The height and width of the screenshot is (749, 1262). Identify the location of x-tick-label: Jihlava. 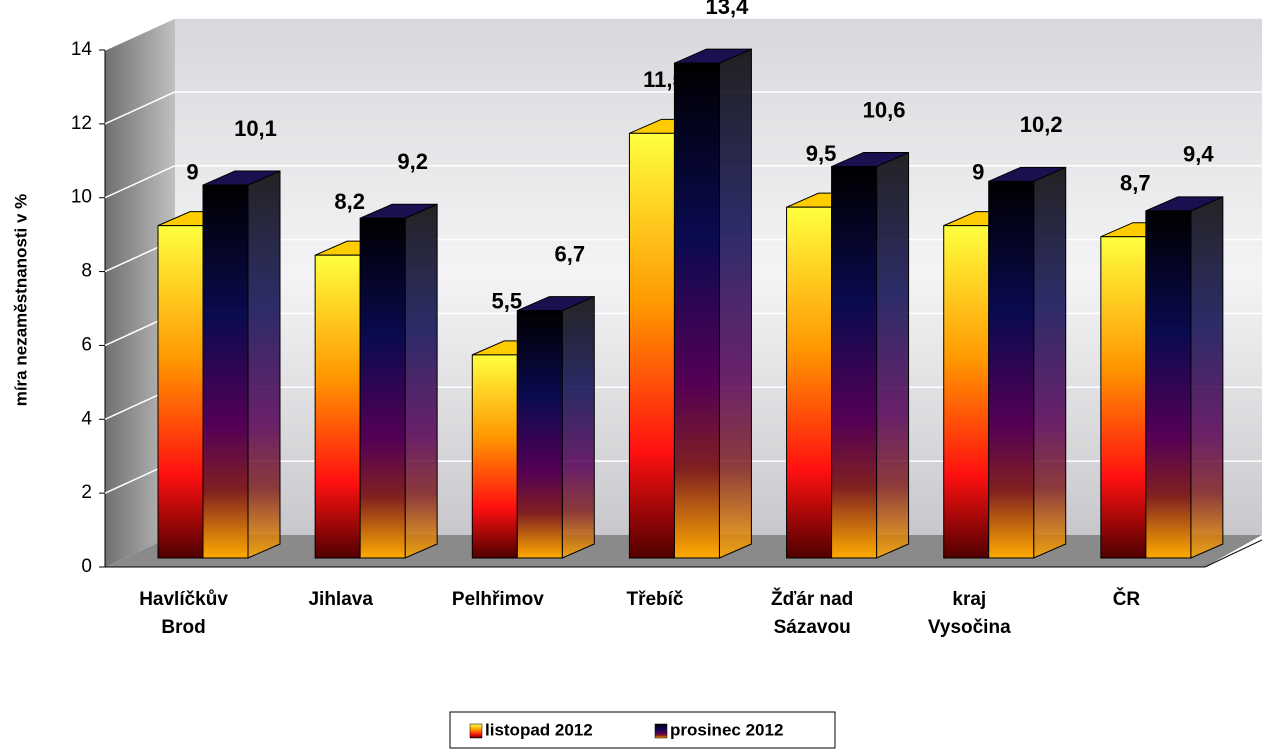
(340, 599).